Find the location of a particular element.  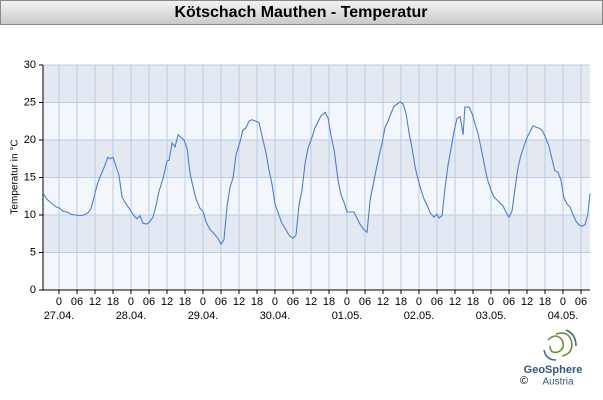

y-tick-label: 30 is located at coordinates (30, 65).